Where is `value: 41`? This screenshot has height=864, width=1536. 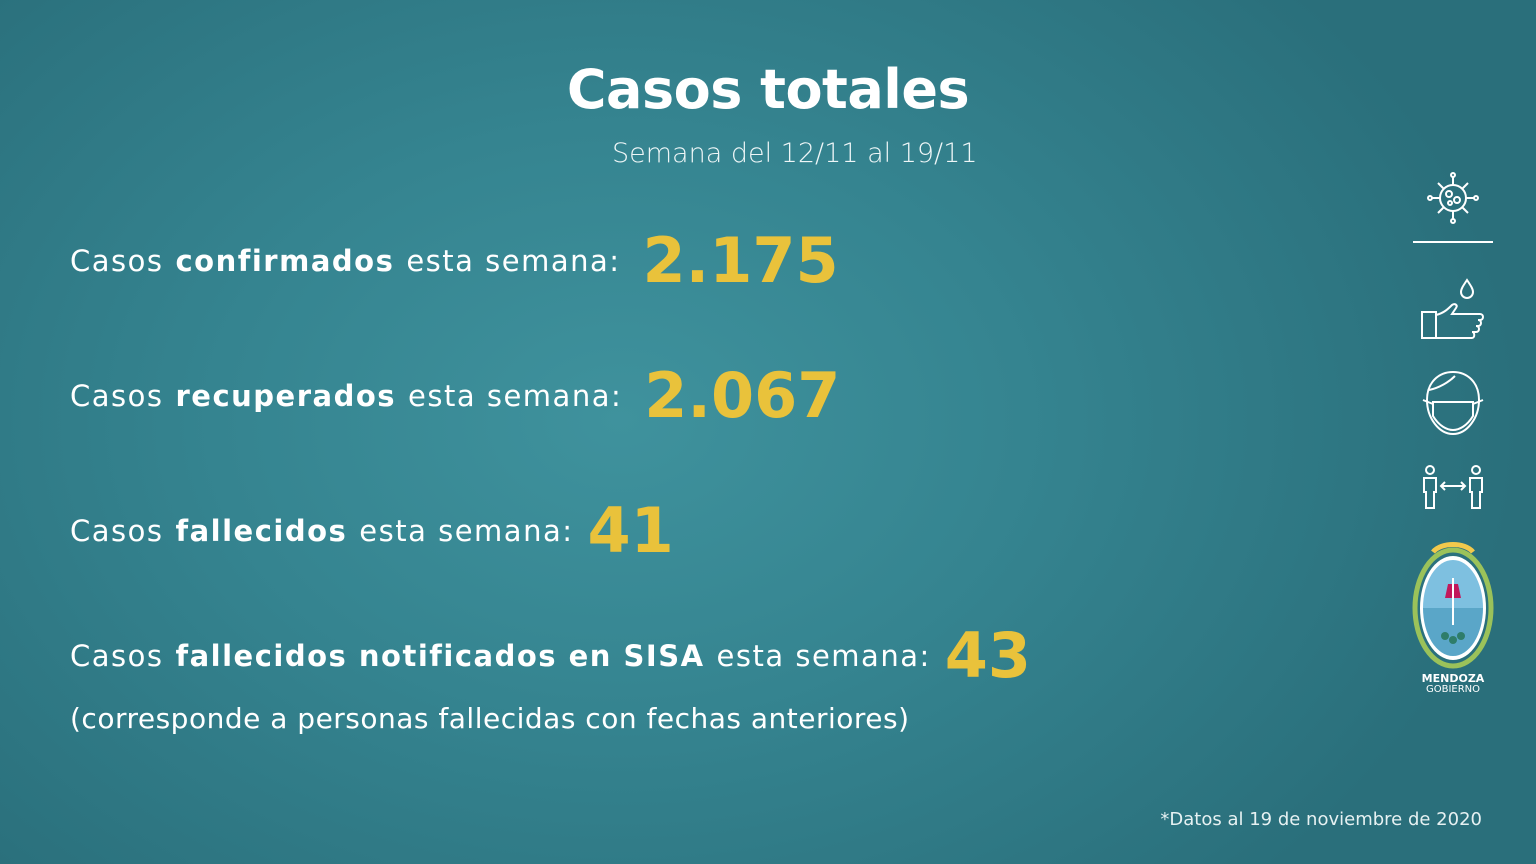
value: 41 is located at coordinates (630, 530).